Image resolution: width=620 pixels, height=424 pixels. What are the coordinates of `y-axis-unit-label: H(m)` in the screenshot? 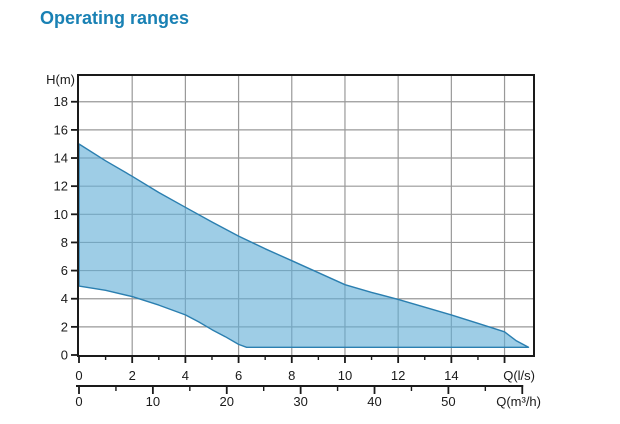 It's located at (60, 79).